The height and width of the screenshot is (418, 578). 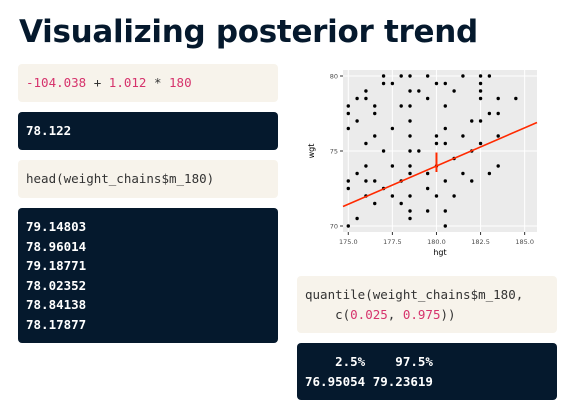 What do you see at coordinates (180, 82) in the screenshot?
I see `code-token: 180` at bounding box center [180, 82].